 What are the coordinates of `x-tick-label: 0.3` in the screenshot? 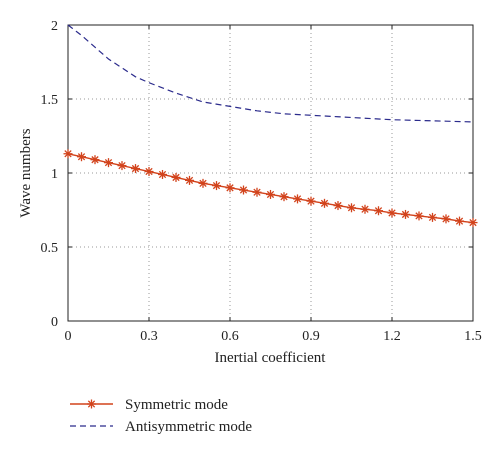 It's located at (149, 336).